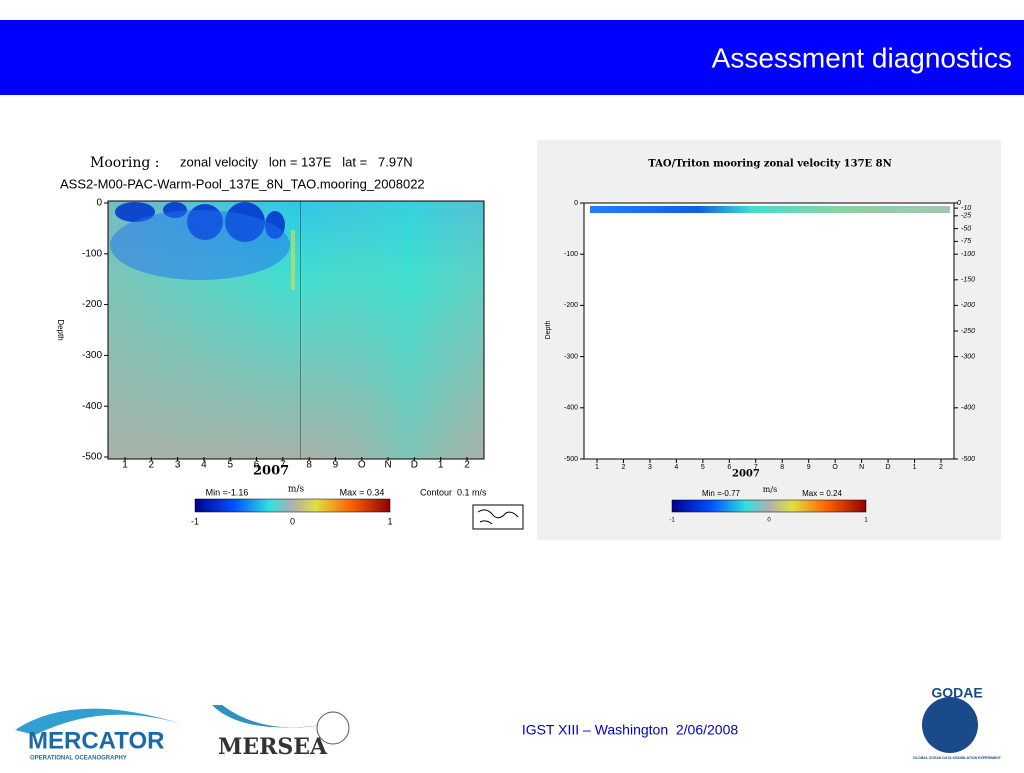 This screenshot has height=773, width=1024. I want to click on logo-globe, so click(950, 725).